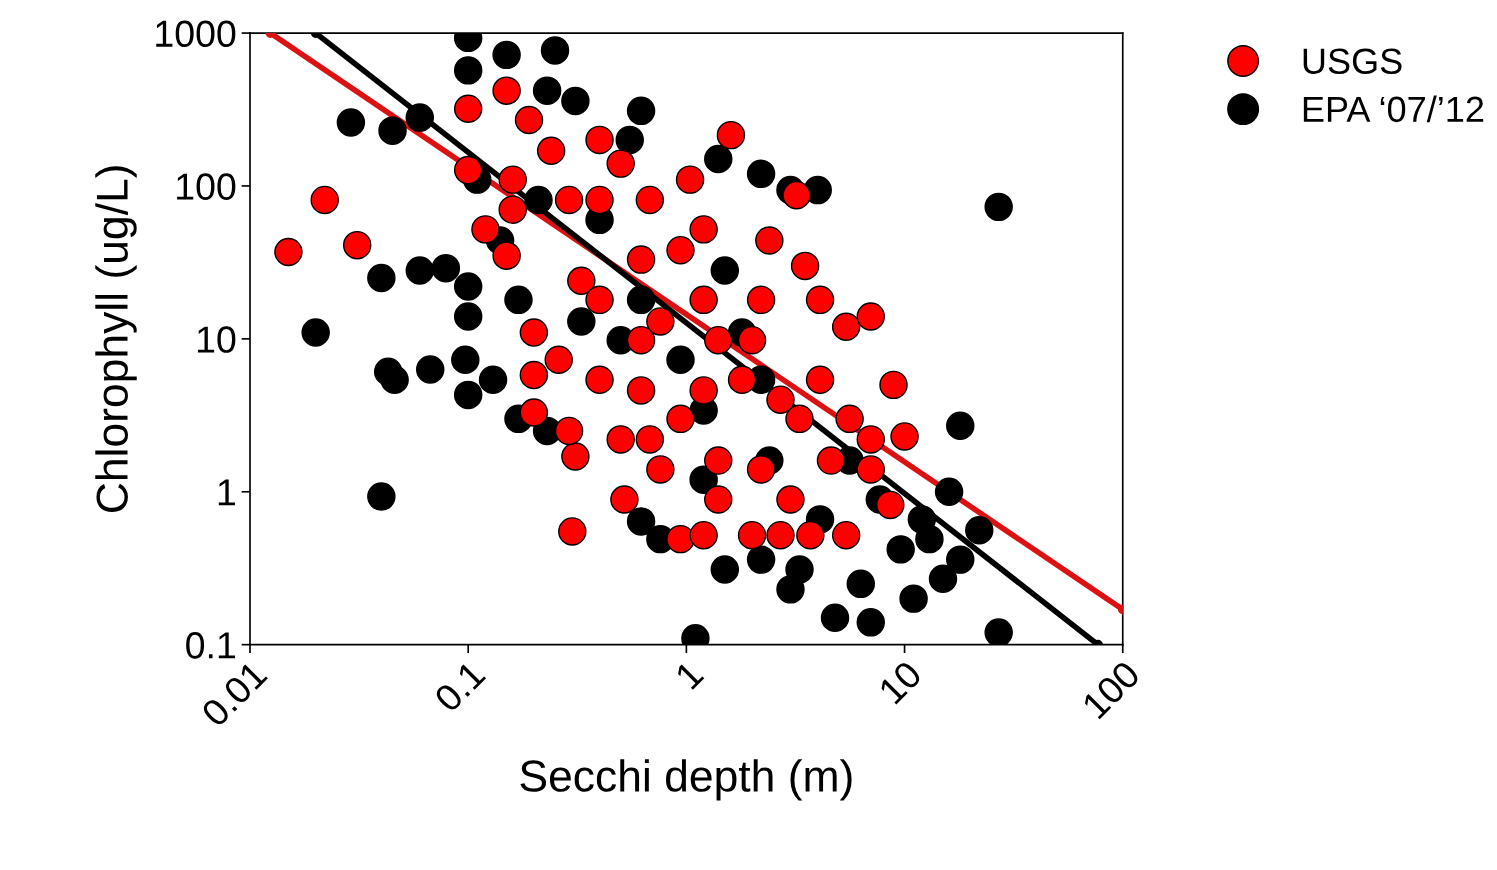  I want to click on x-tick-label: 0.1, so click(460, 686).